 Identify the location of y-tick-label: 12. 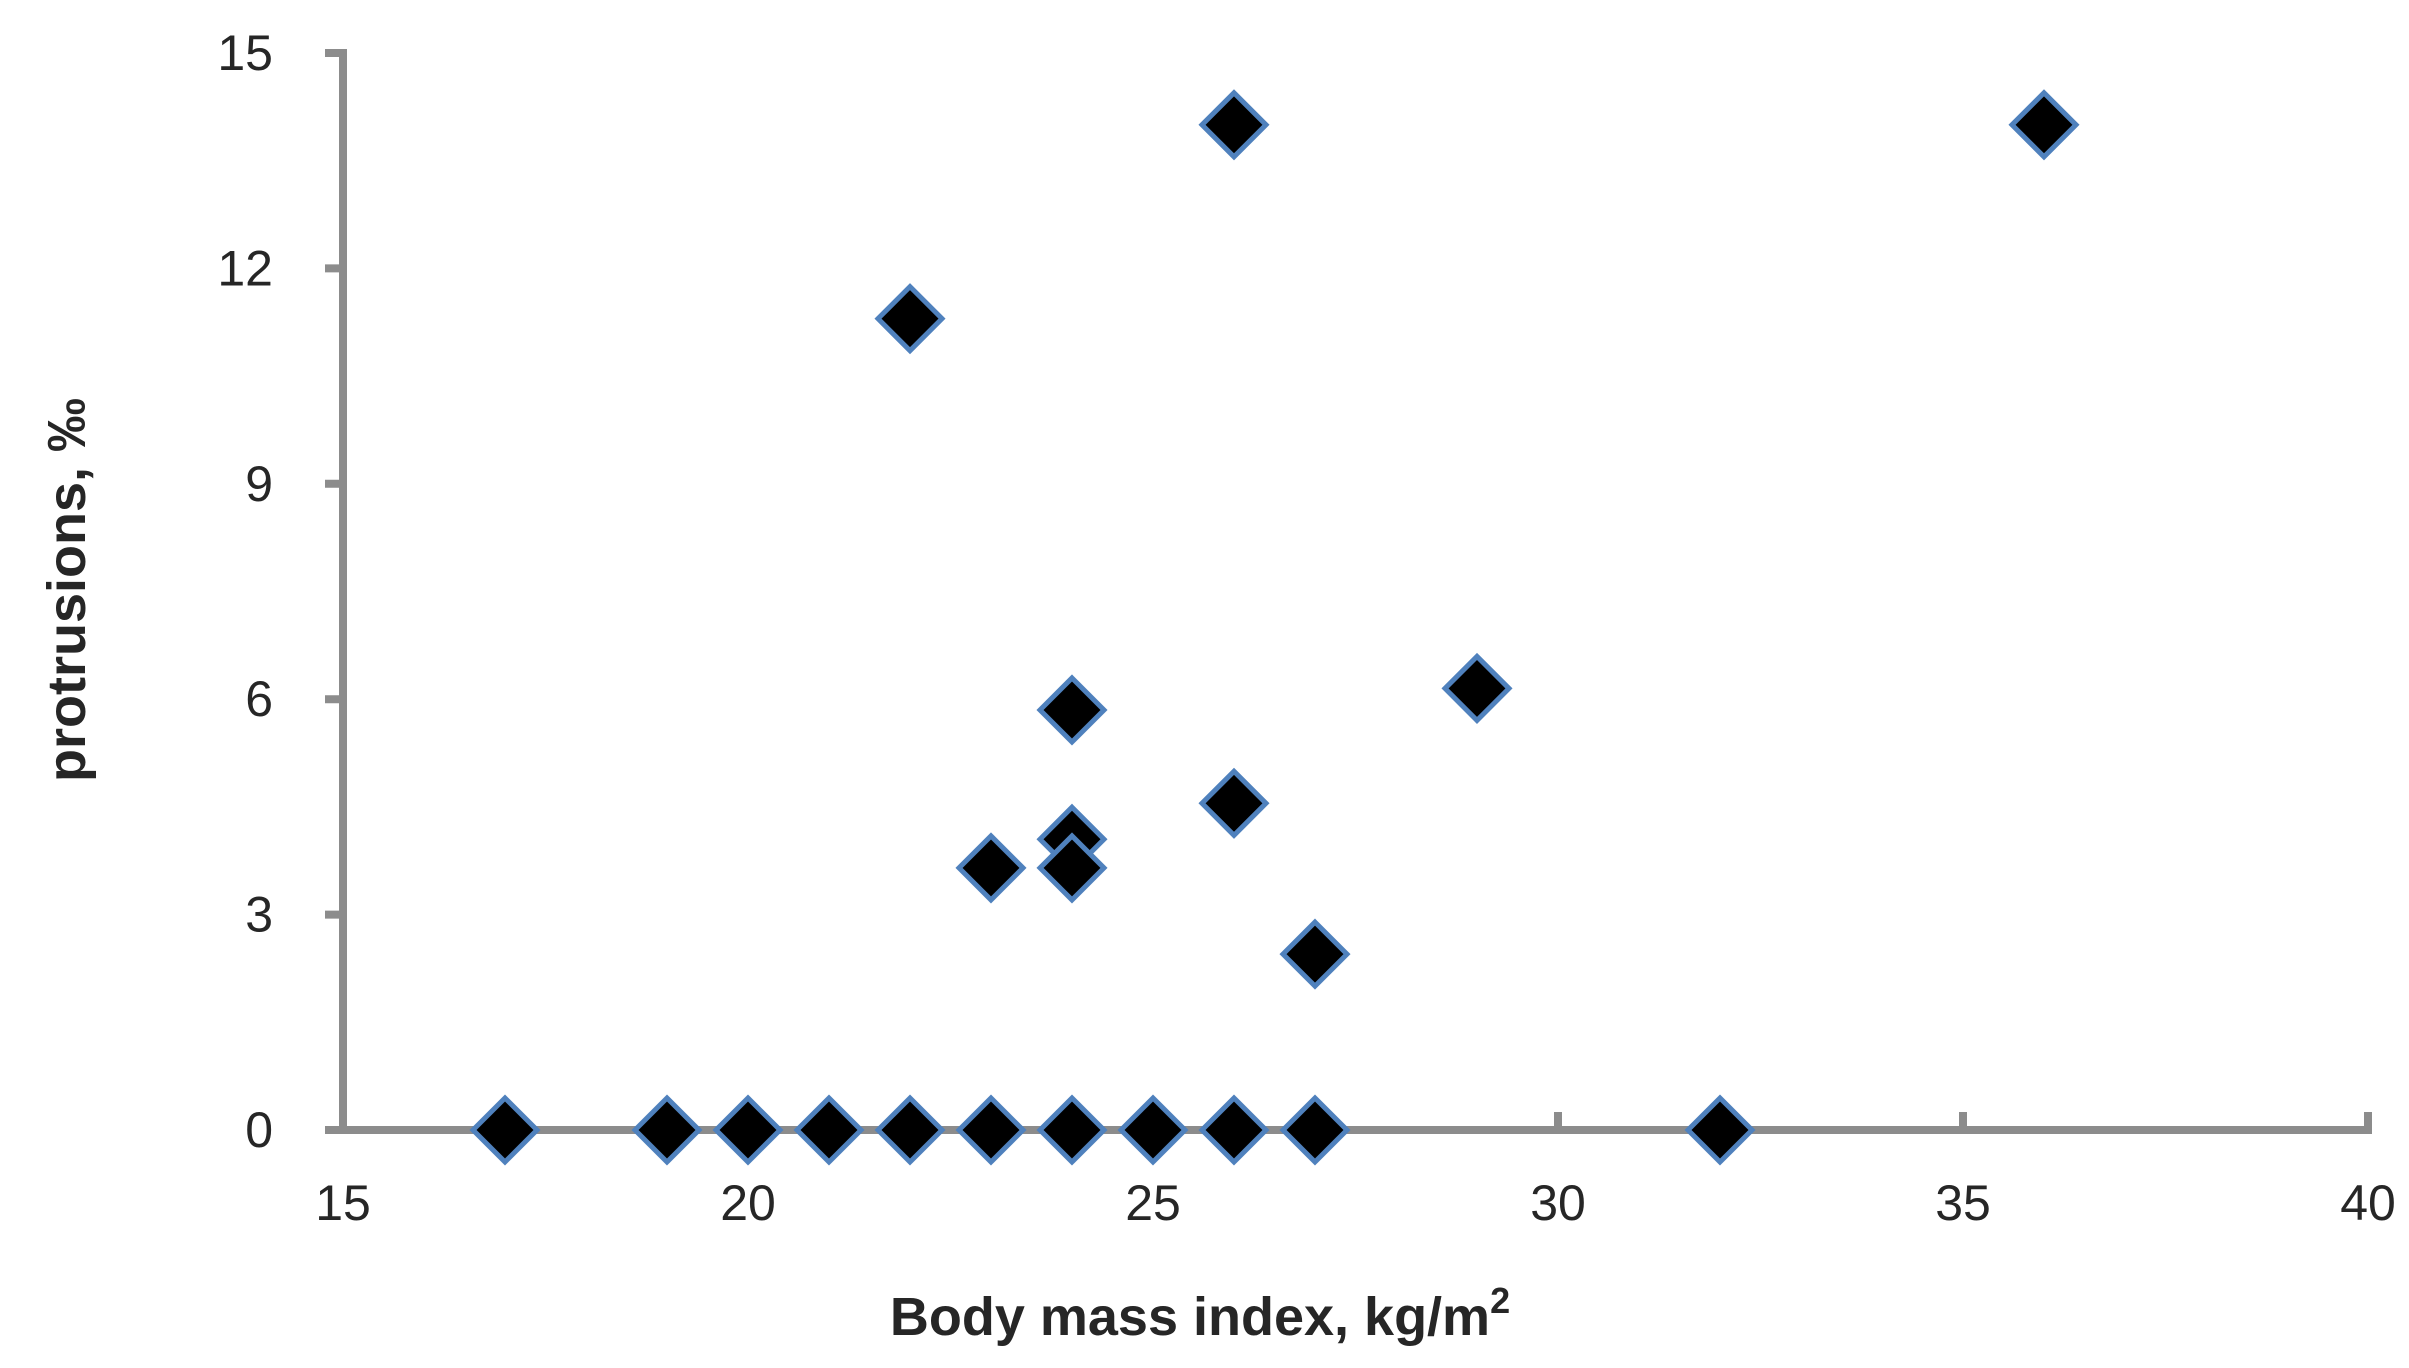
(245, 268).